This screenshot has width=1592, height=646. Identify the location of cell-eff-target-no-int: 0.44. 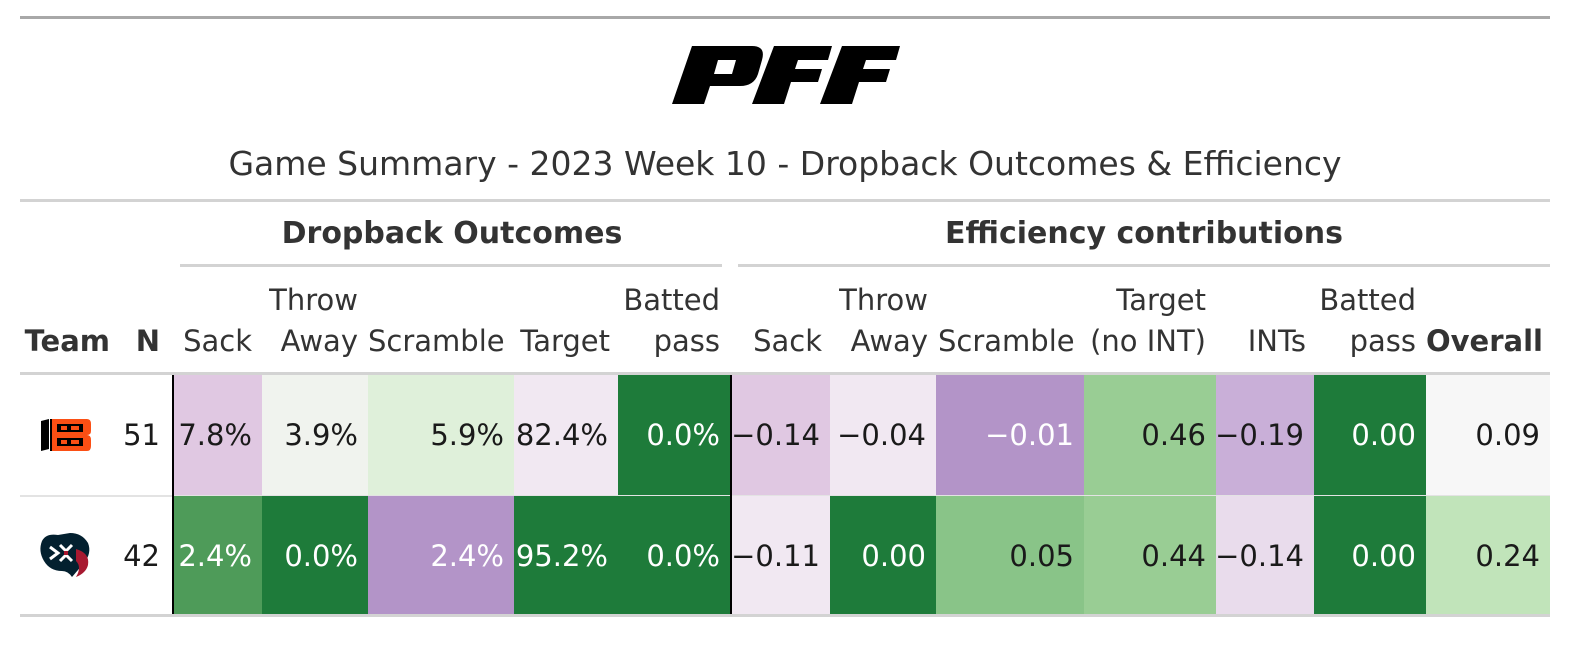
(1150, 556).